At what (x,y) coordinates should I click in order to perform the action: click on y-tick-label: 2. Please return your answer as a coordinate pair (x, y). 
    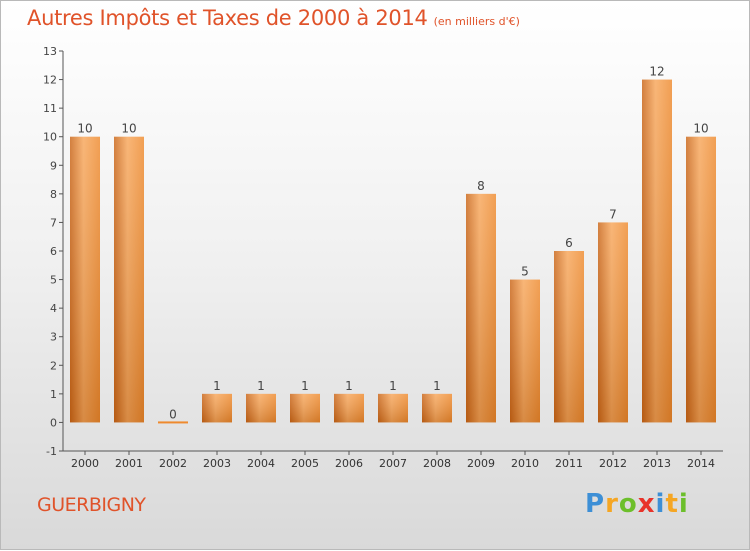
    Looking at the image, I should click on (53, 365).